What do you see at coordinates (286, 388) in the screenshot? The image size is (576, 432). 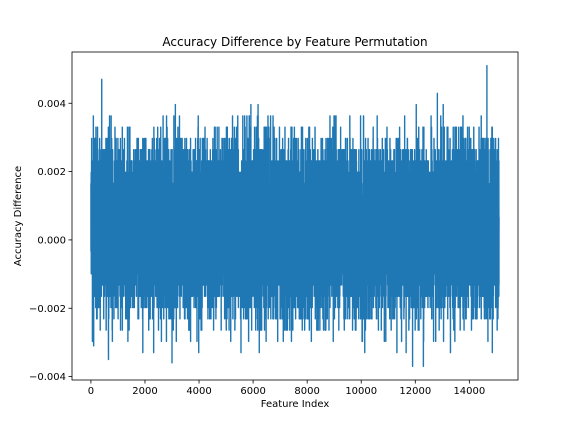 I see `x-axis: 0 2000 4000 6000 8000 10000 12000 14000` at bounding box center [286, 388].